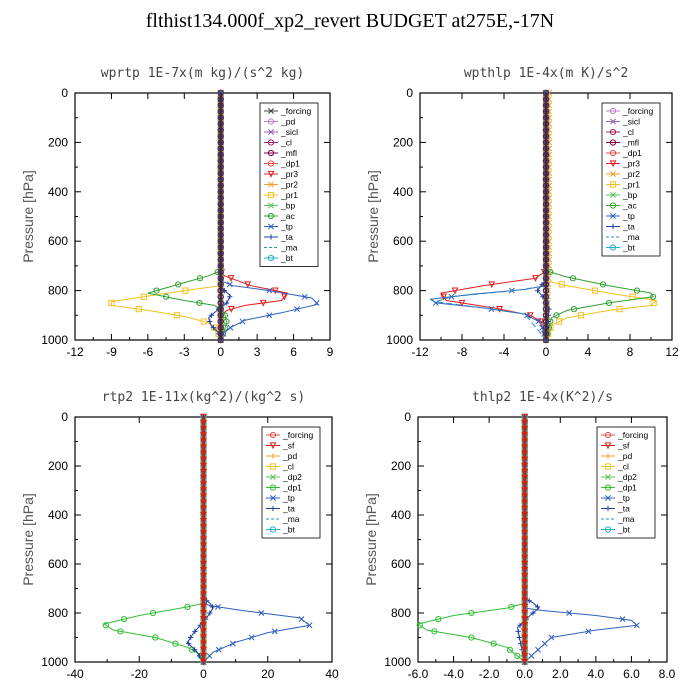  I want to click on x-tick-label: -40, so click(75, 674).